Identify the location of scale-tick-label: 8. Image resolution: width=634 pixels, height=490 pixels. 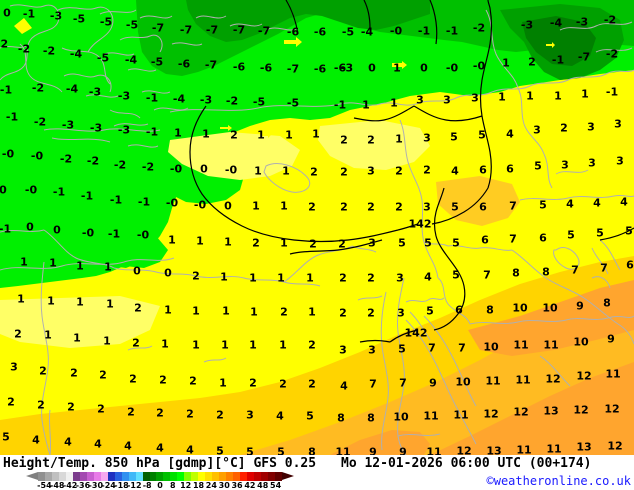
(173, 485).